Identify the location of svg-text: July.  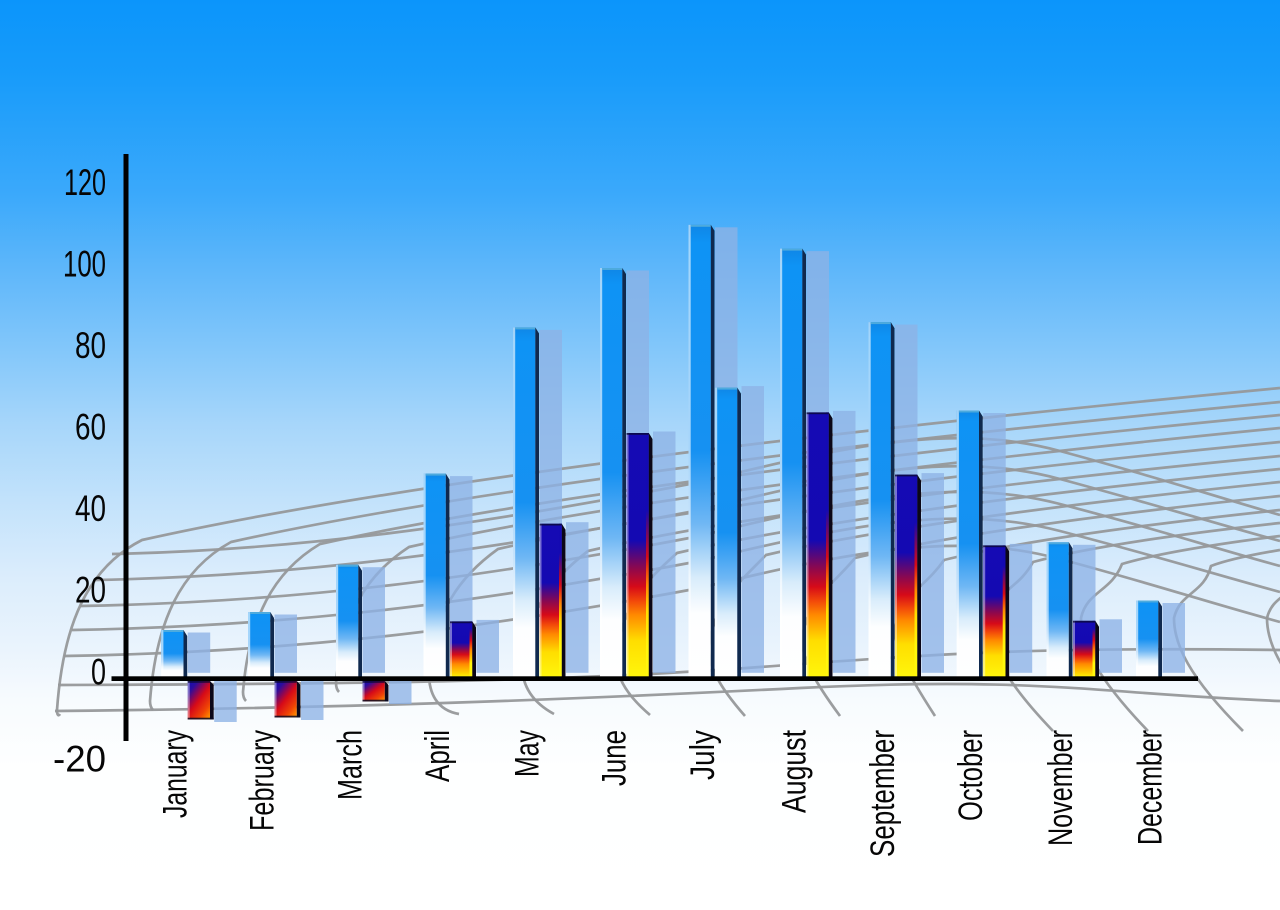
(703, 755).